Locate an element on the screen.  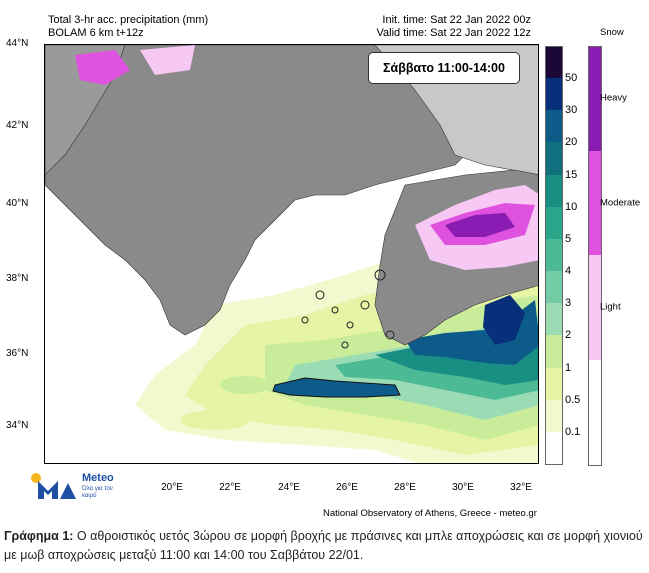
rain-level-label: 5 is located at coordinates (568, 238).